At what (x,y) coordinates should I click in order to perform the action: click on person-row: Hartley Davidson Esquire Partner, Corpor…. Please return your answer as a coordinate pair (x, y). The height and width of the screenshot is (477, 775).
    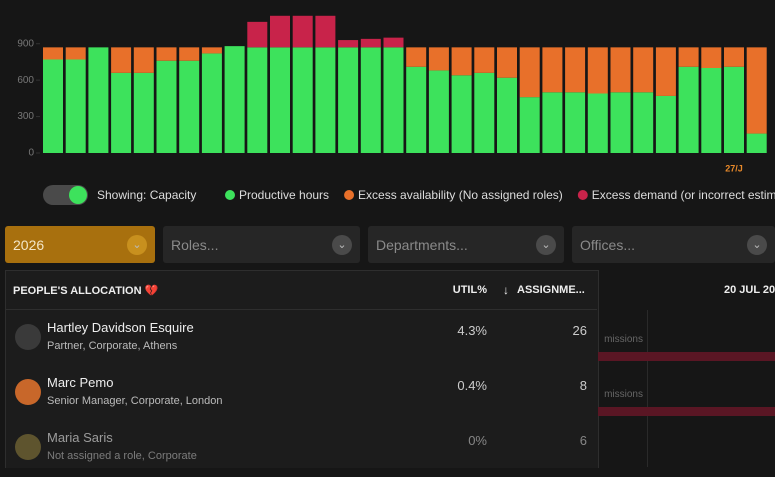
    Looking at the image, I should click on (301, 339).